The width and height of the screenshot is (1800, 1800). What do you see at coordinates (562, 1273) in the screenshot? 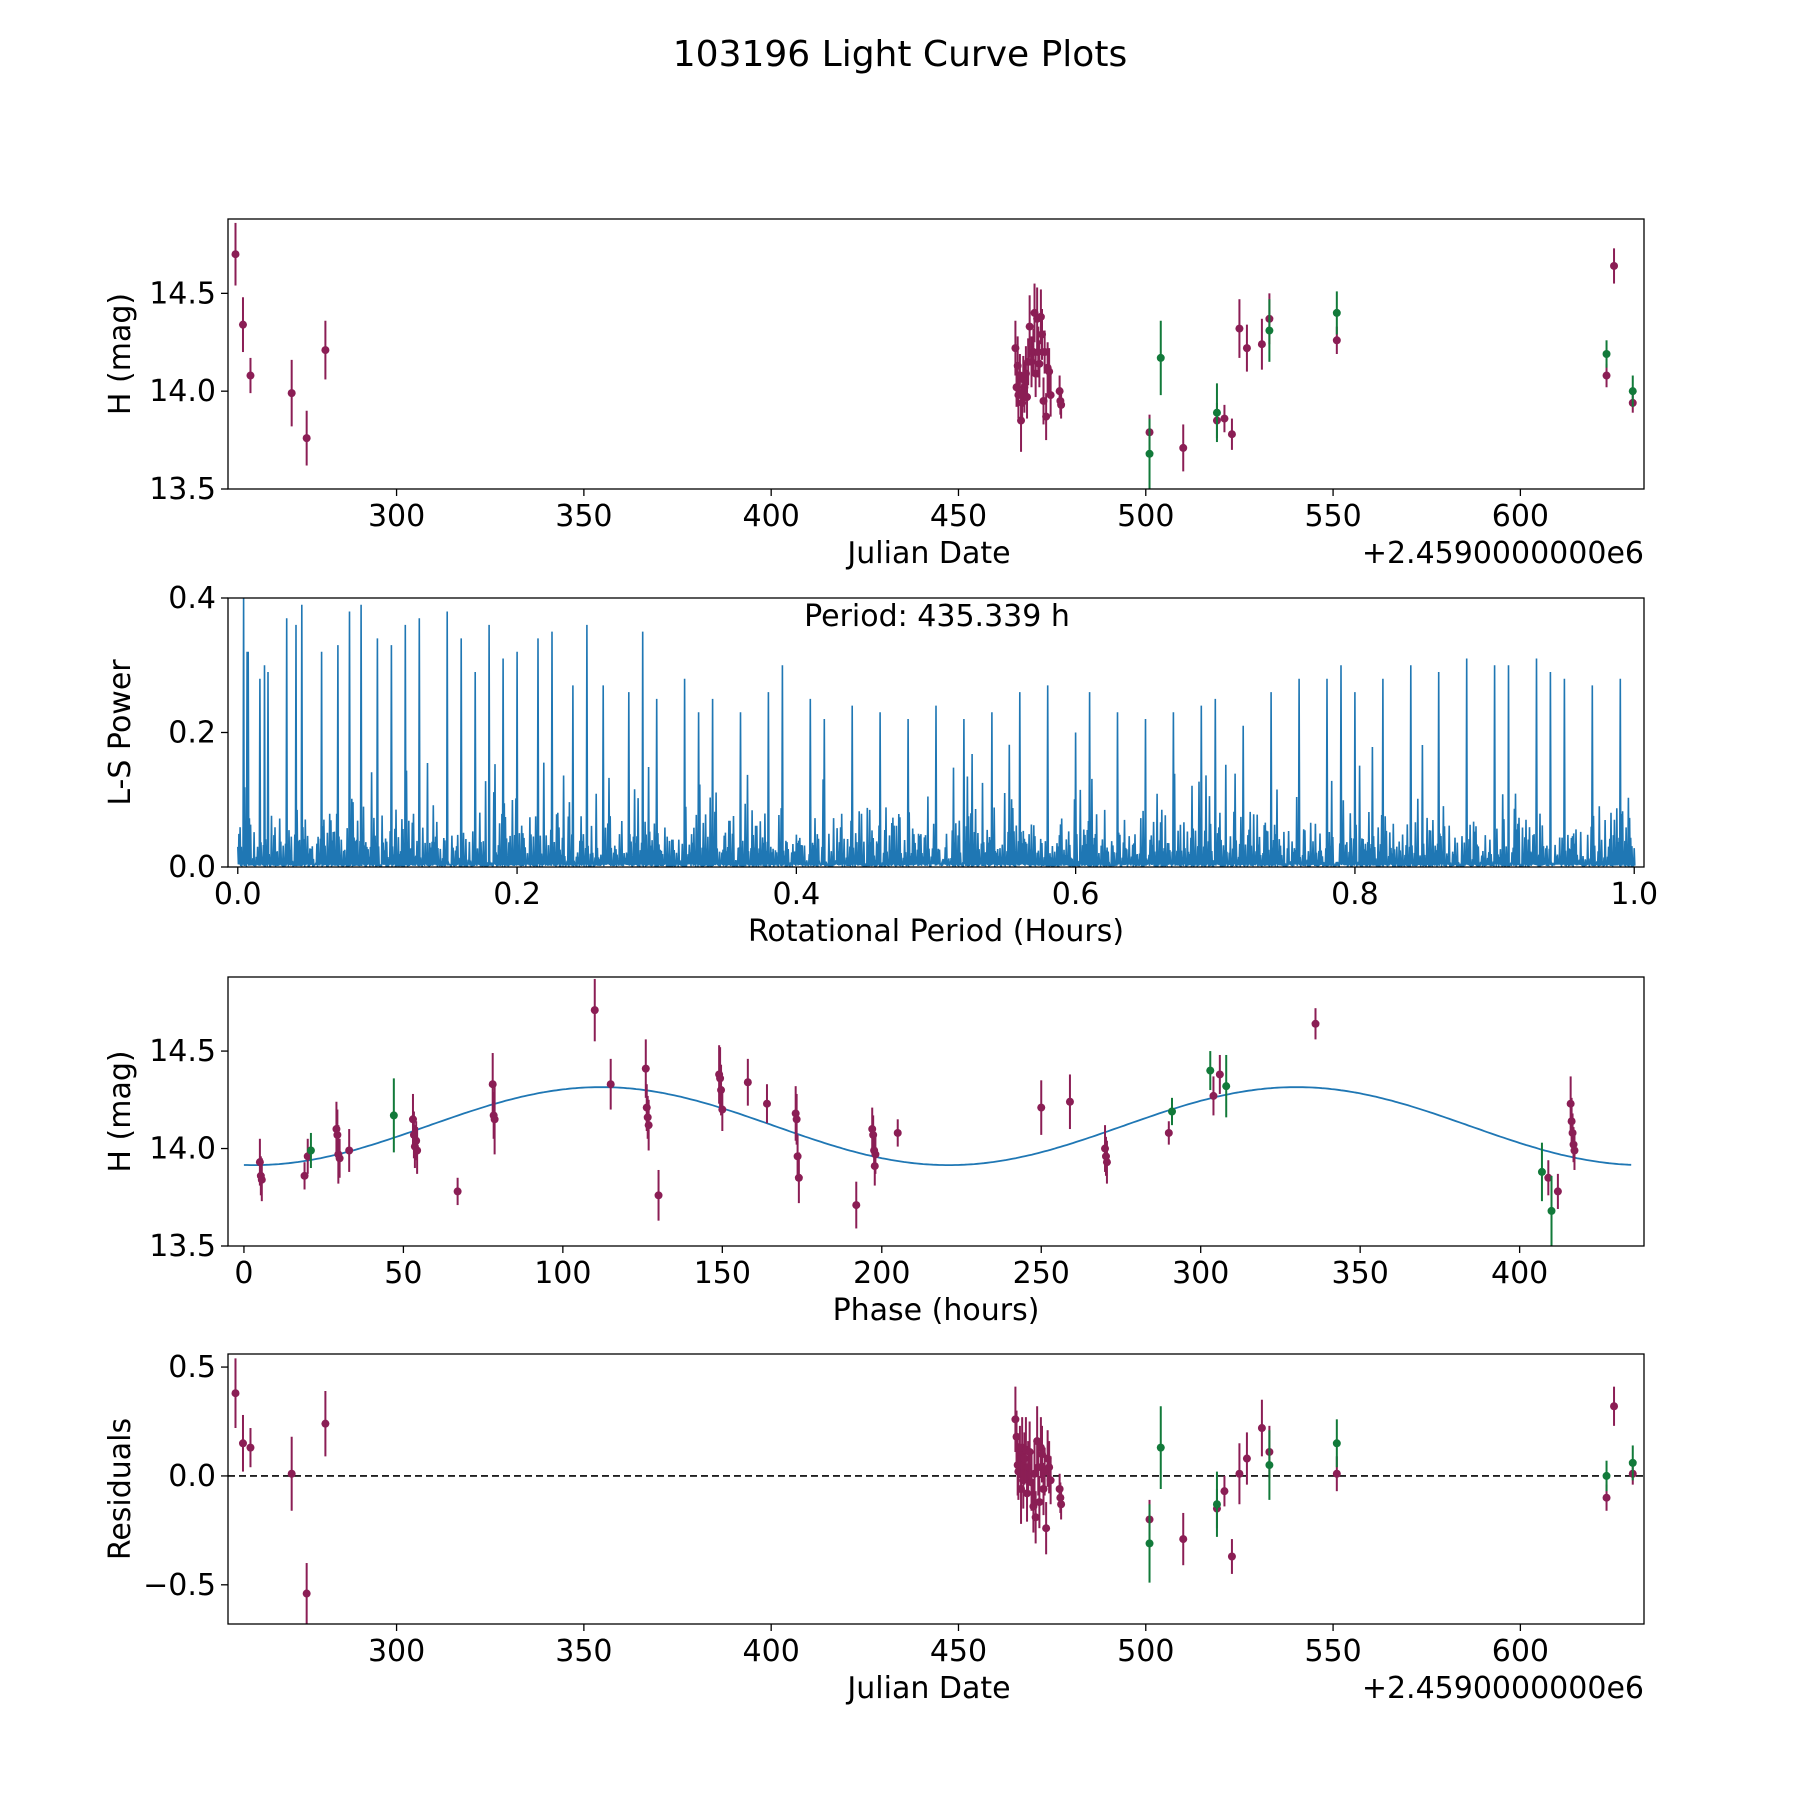
I see `x-tick-label: 100` at bounding box center [562, 1273].